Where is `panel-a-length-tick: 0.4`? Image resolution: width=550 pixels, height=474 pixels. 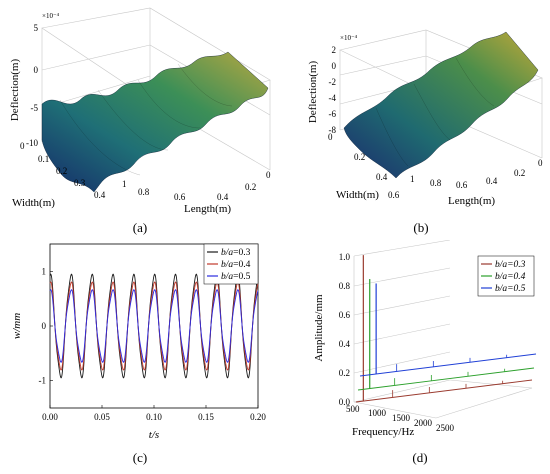
panel-a-length-tick: 0.4 is located at coordinates (223, 197).